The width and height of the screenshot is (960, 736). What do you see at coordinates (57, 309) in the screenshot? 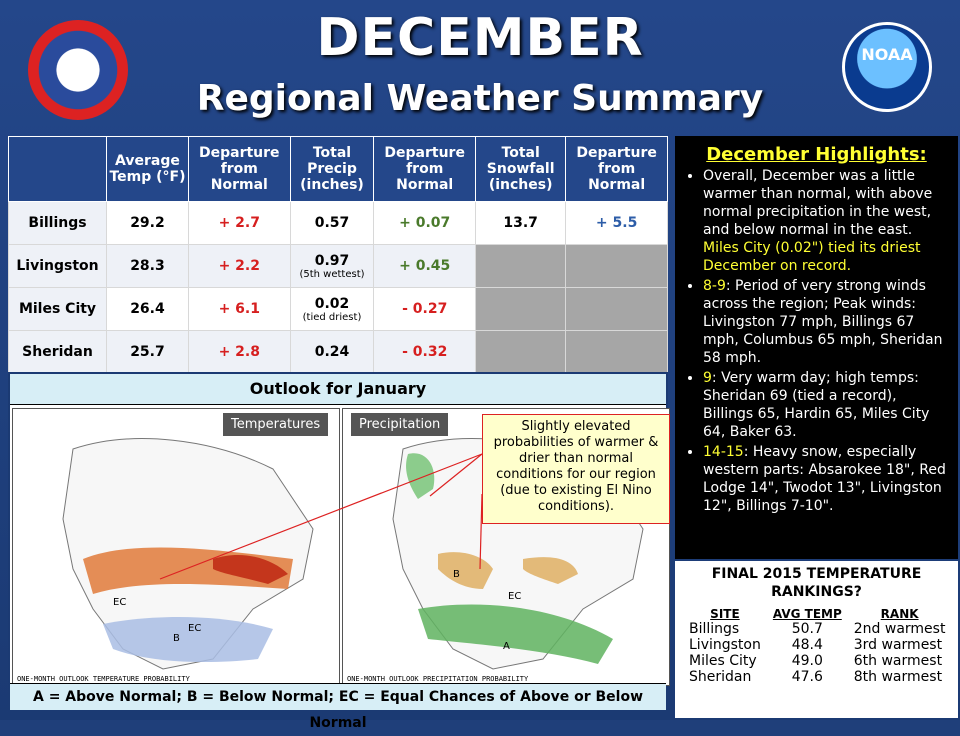
I see `site-name: Miles City` at bounding box center [57, 309].